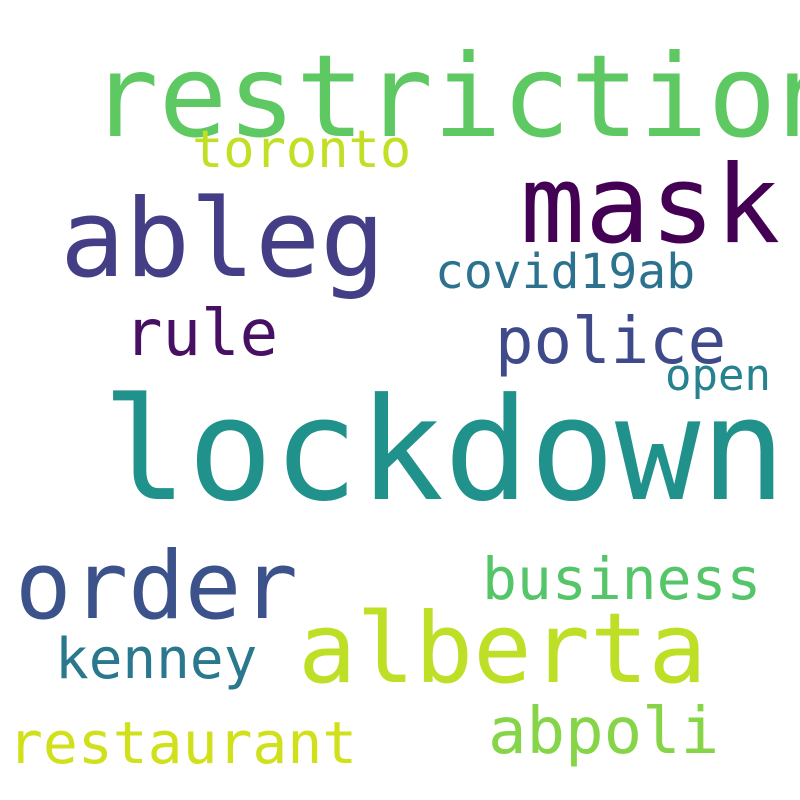 The height and width of the screenshot is (800, 800). I want to click on word-ableg: ableg, so click(223, 239).